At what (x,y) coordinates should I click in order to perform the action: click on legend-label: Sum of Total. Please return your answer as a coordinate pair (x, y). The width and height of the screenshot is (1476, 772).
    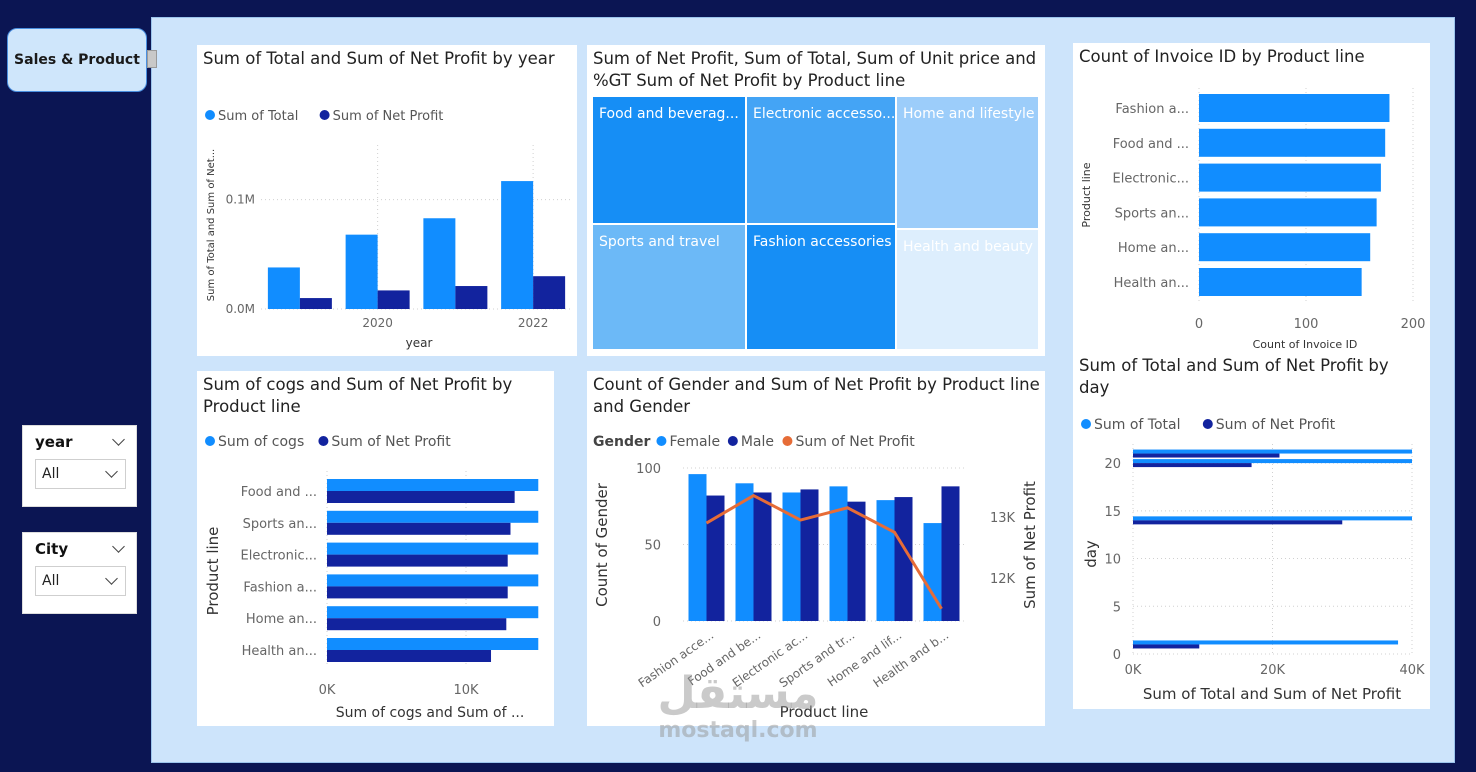
    Looking at the image, I should click on (258, 116).